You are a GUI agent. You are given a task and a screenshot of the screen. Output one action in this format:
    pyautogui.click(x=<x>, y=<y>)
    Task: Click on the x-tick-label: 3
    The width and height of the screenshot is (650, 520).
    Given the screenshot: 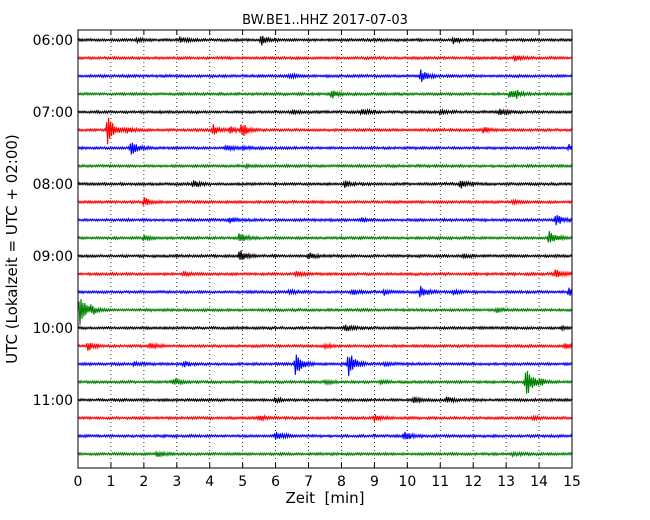 What is the action you would take?
    pyautogui.click(x=176, y=482)
    